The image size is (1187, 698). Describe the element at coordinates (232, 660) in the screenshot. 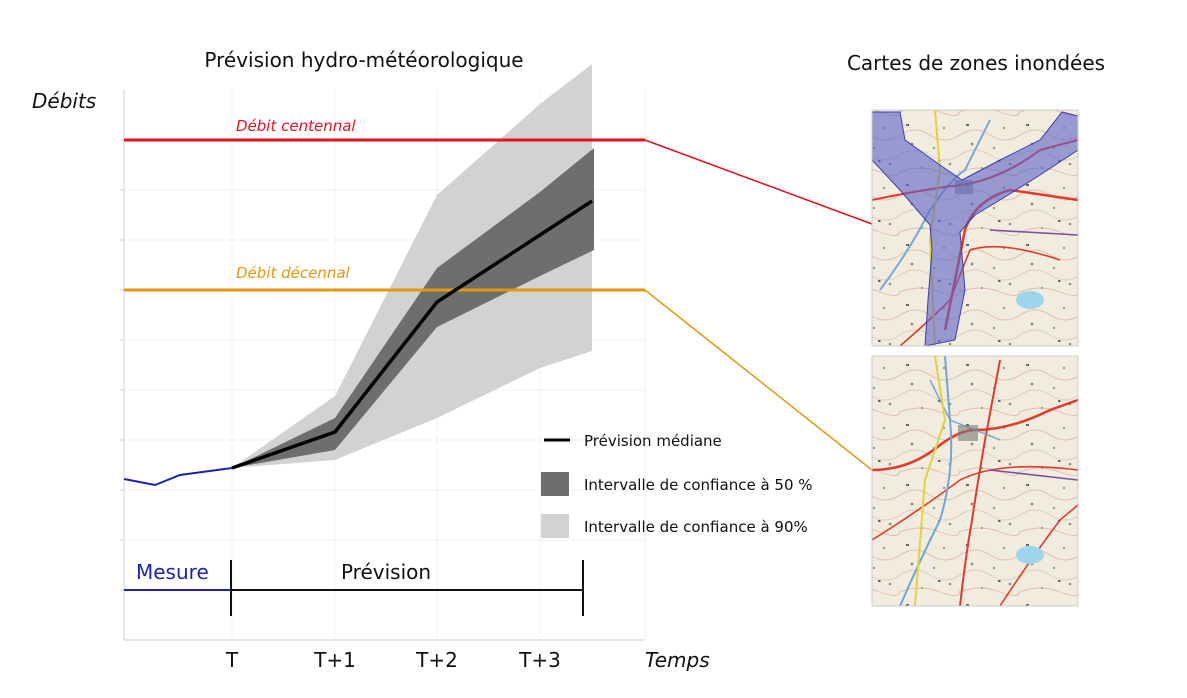

I see `x-tick-t: T` at that location.